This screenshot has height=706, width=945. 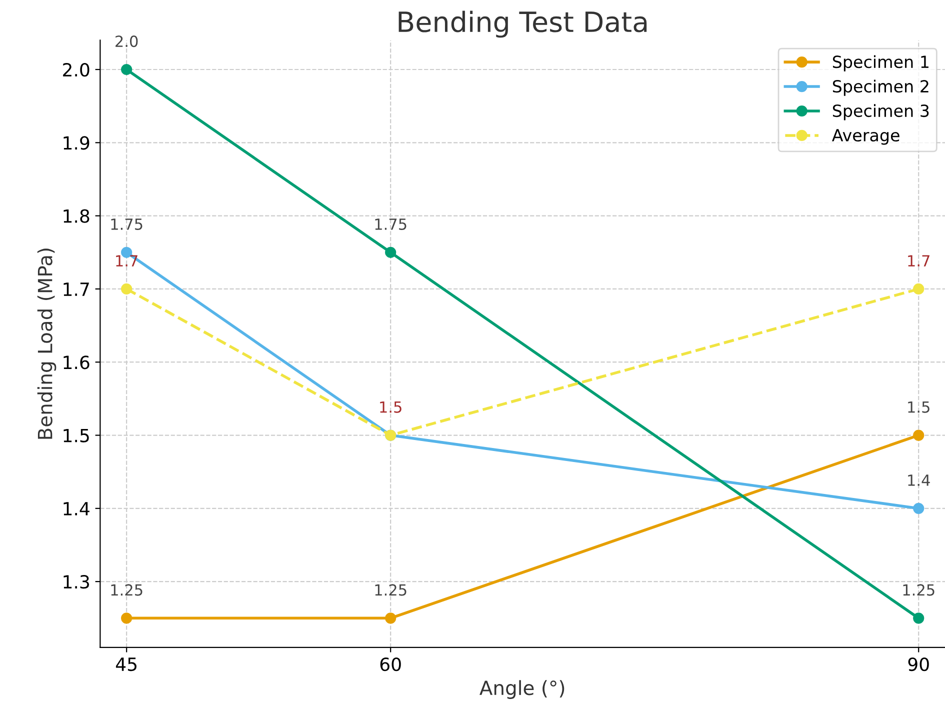 I want to click on y-tick-label: 1.7, so click(x=76, y=289).